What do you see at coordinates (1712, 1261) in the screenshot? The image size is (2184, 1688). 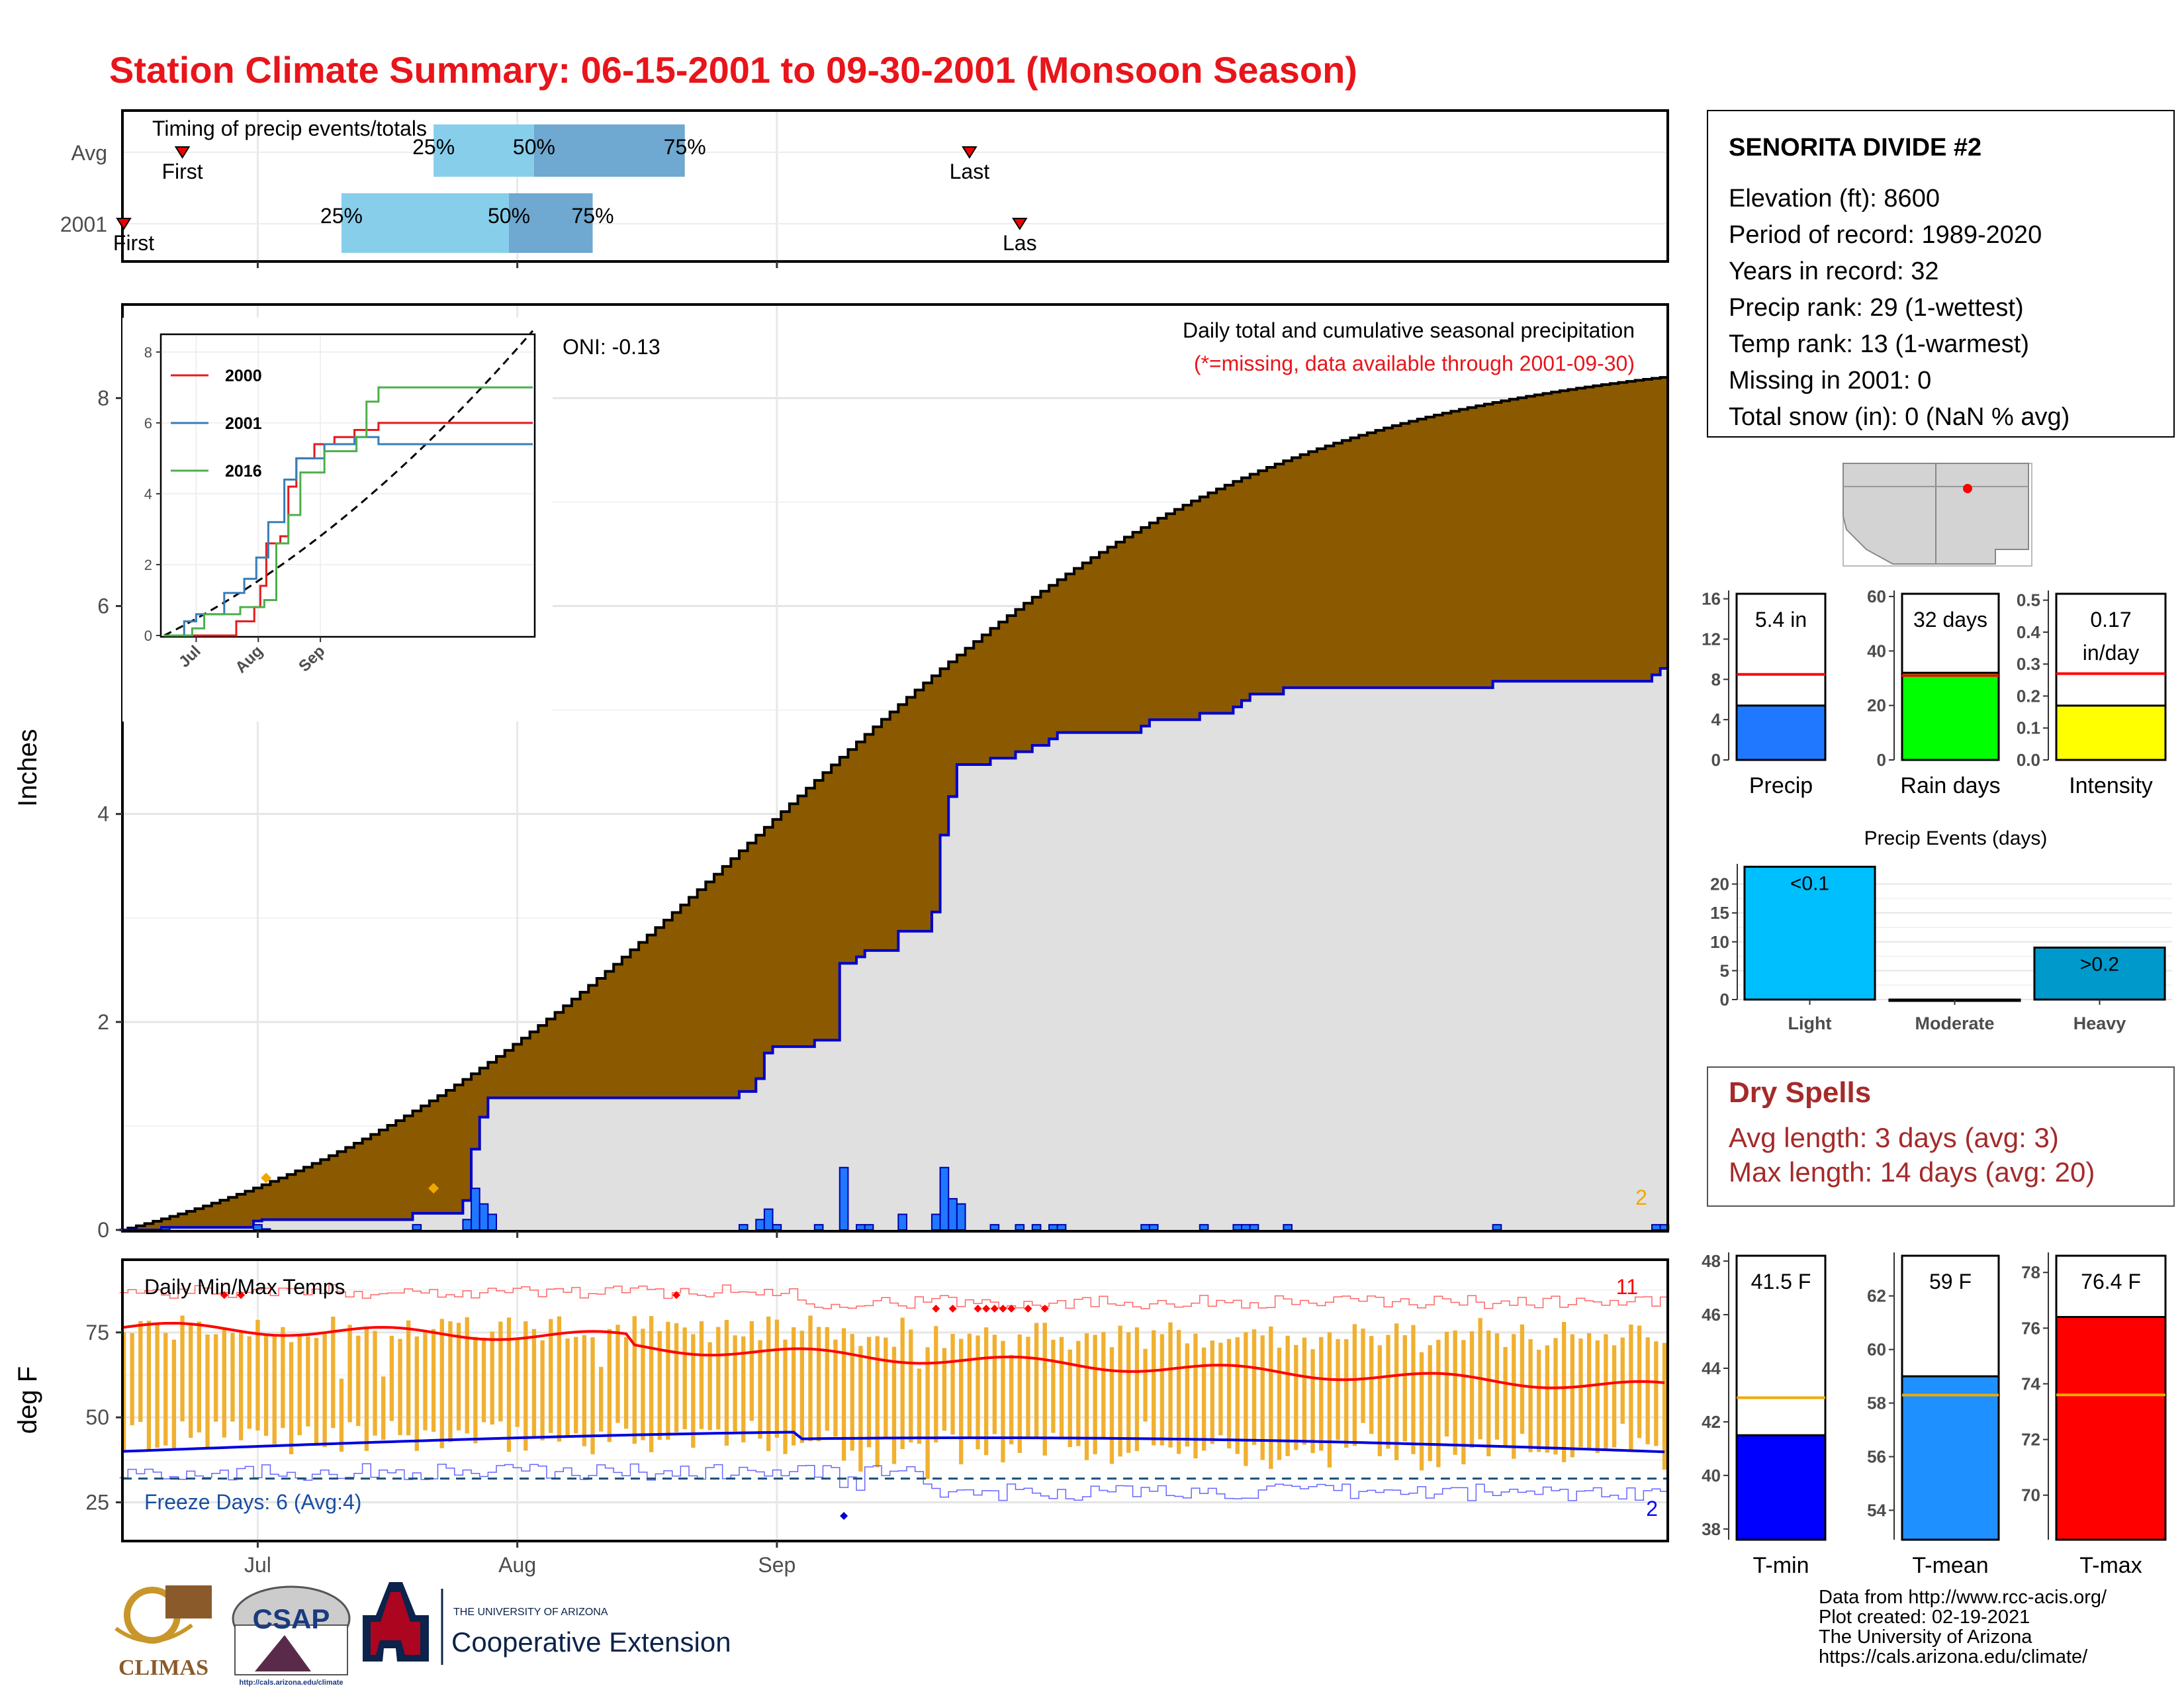 I see `tmin-summary-ytick-label: 48` at bounding box center [1712, 1261].